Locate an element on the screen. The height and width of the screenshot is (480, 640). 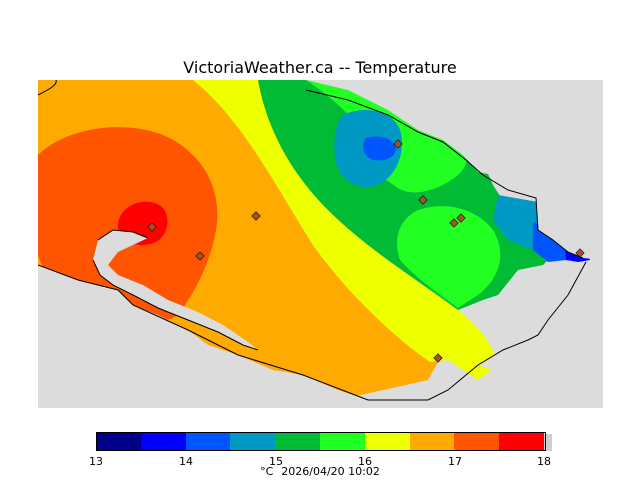
colorbar is located at coordinates (324, 441).